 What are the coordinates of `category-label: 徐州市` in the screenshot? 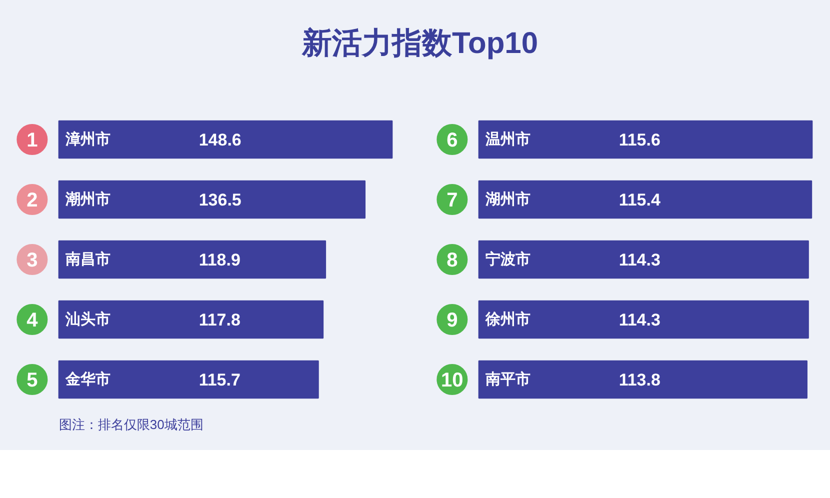 It's located at (508, 319).